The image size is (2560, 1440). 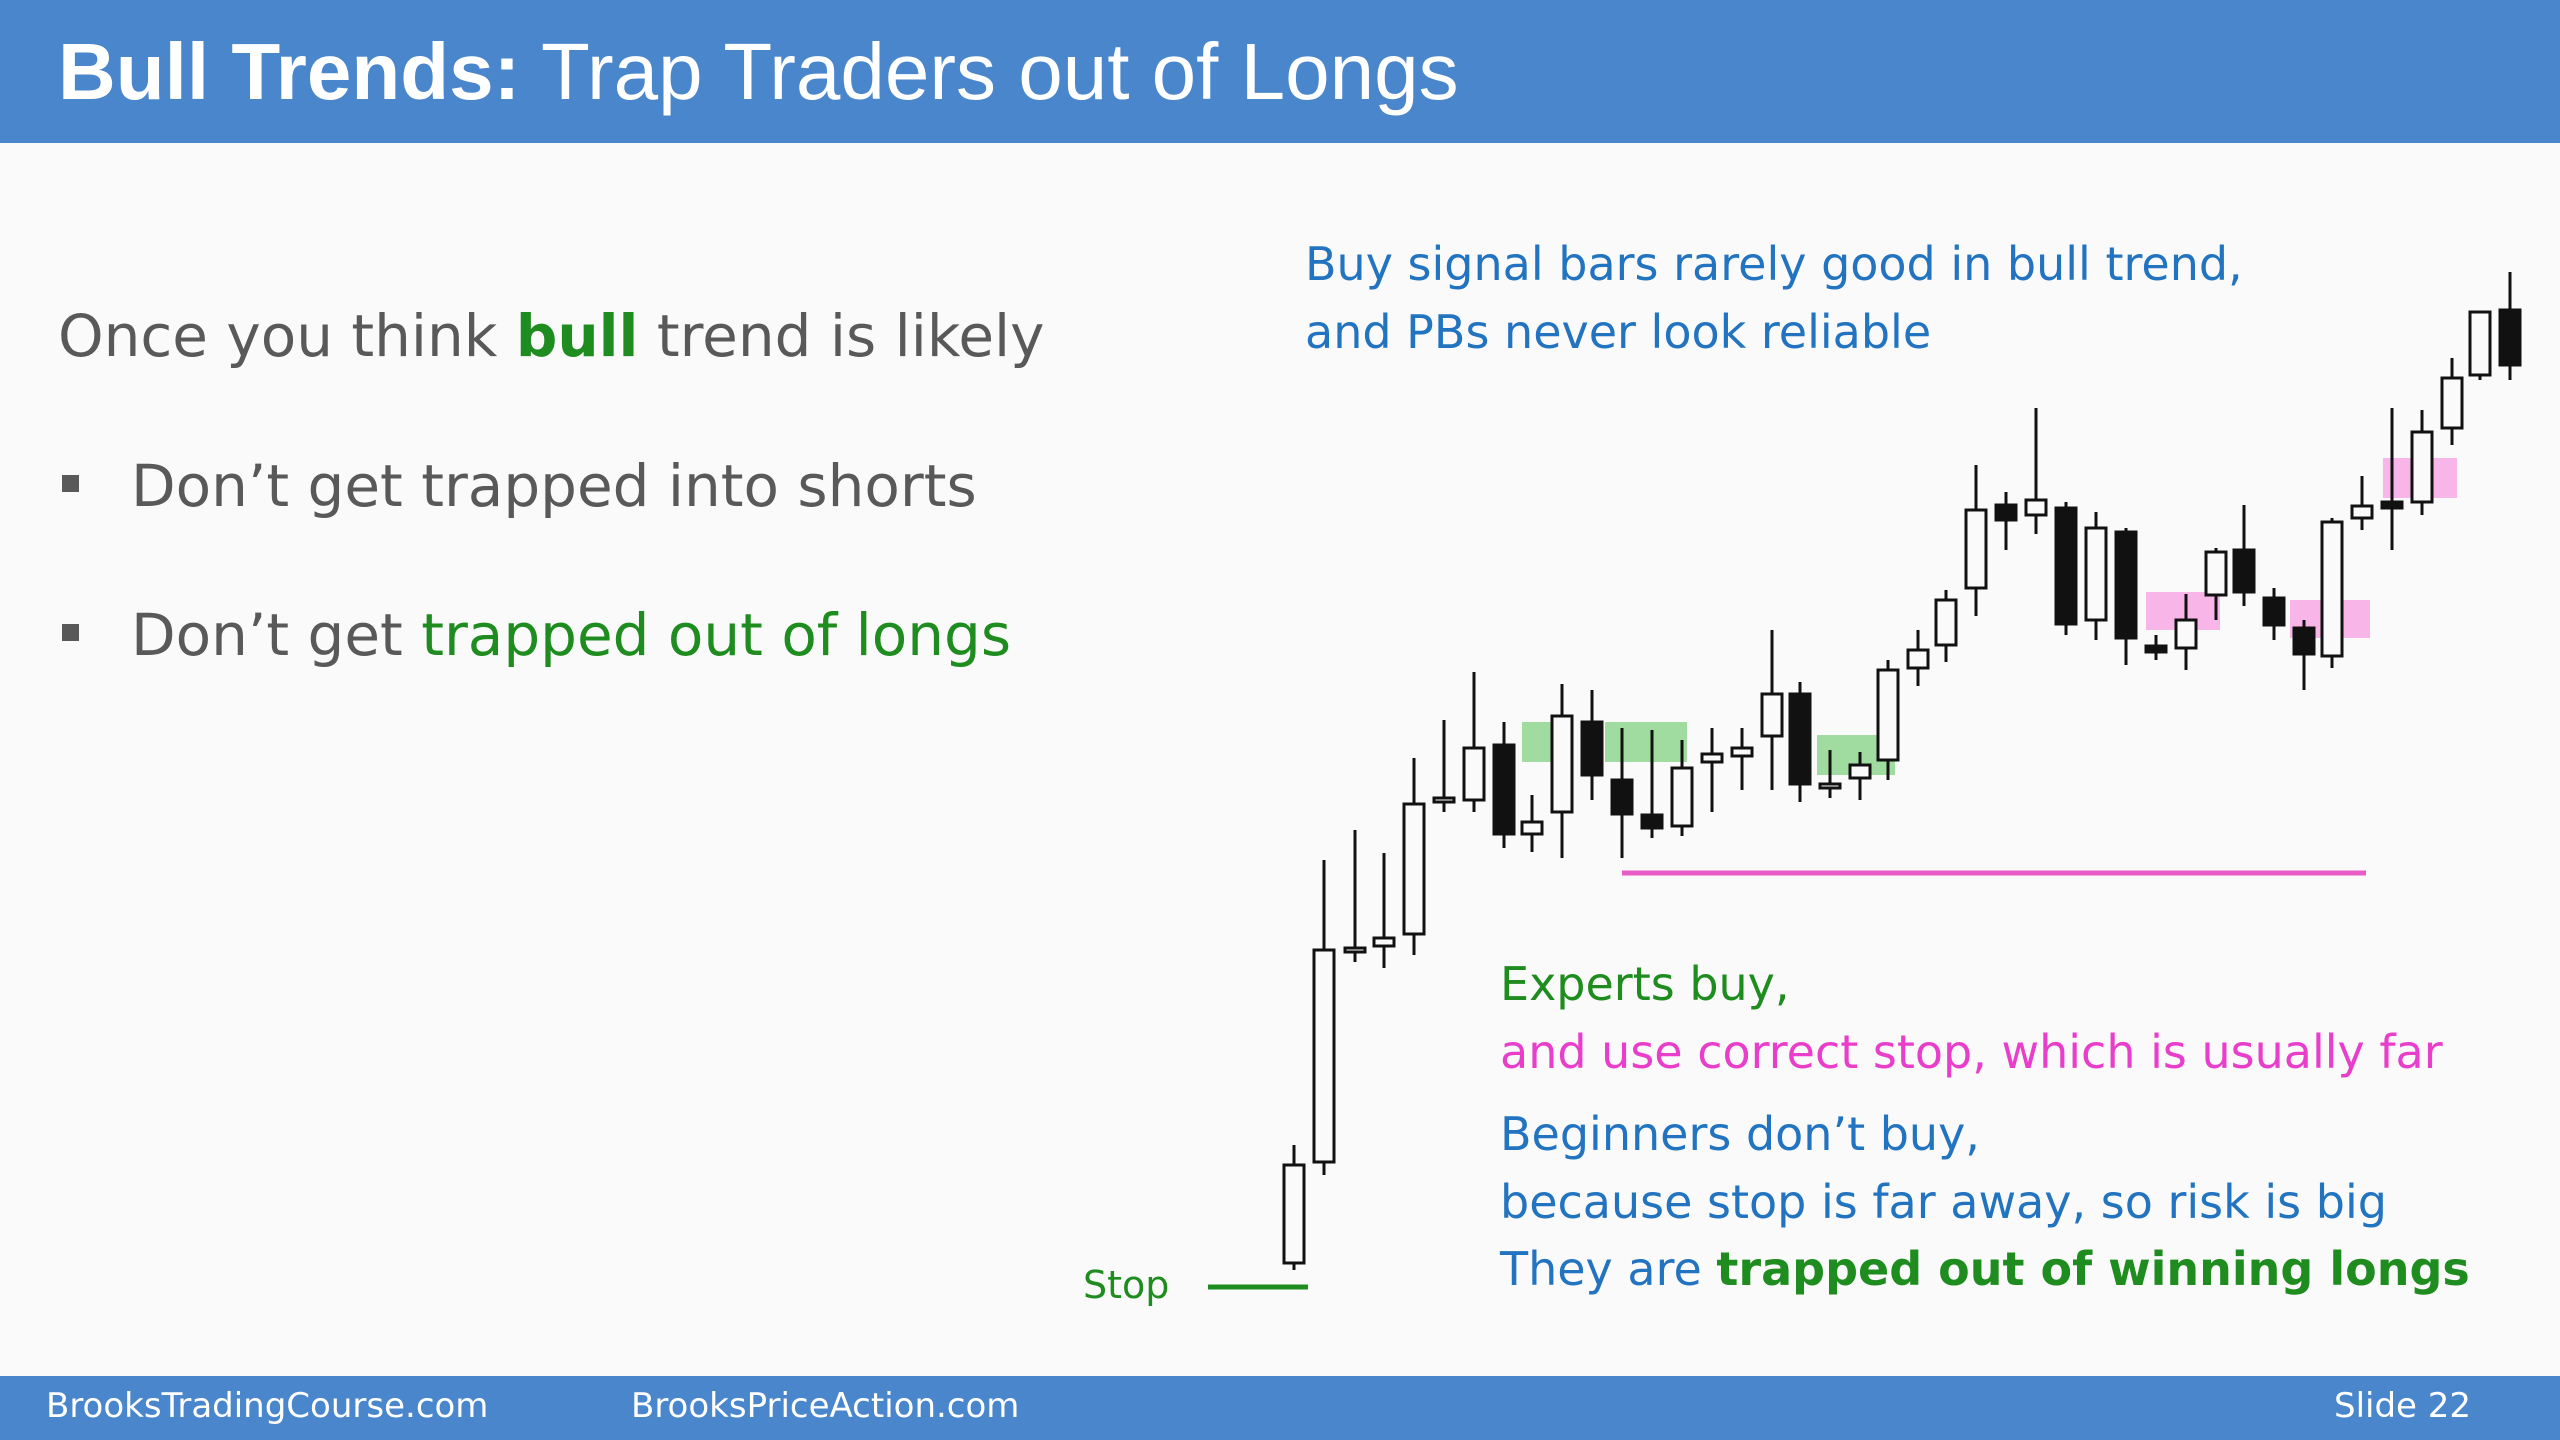 I want to click on title-rest: Trap Traders out of Longs, so click(x=989, y=71).